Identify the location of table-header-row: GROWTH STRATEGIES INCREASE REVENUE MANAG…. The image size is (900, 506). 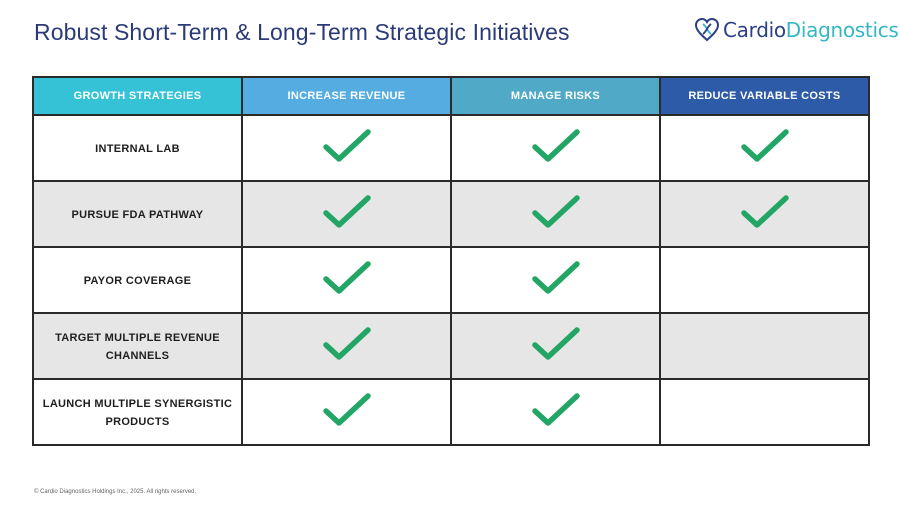
(451, 96).